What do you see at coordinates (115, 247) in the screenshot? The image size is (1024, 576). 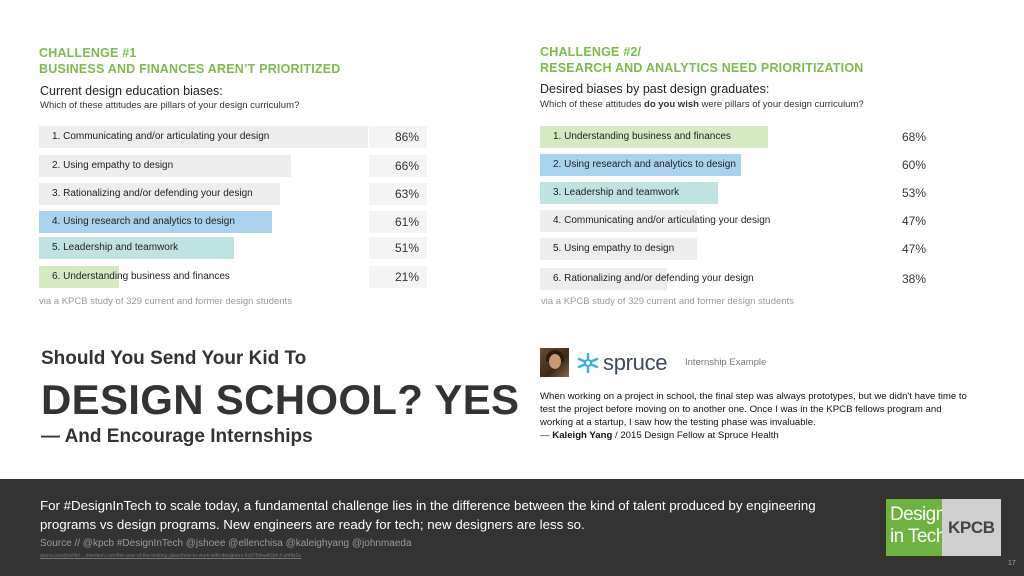 I see `bar-label: 5. Leadership and teamwork` at bounding box center [115, 247].